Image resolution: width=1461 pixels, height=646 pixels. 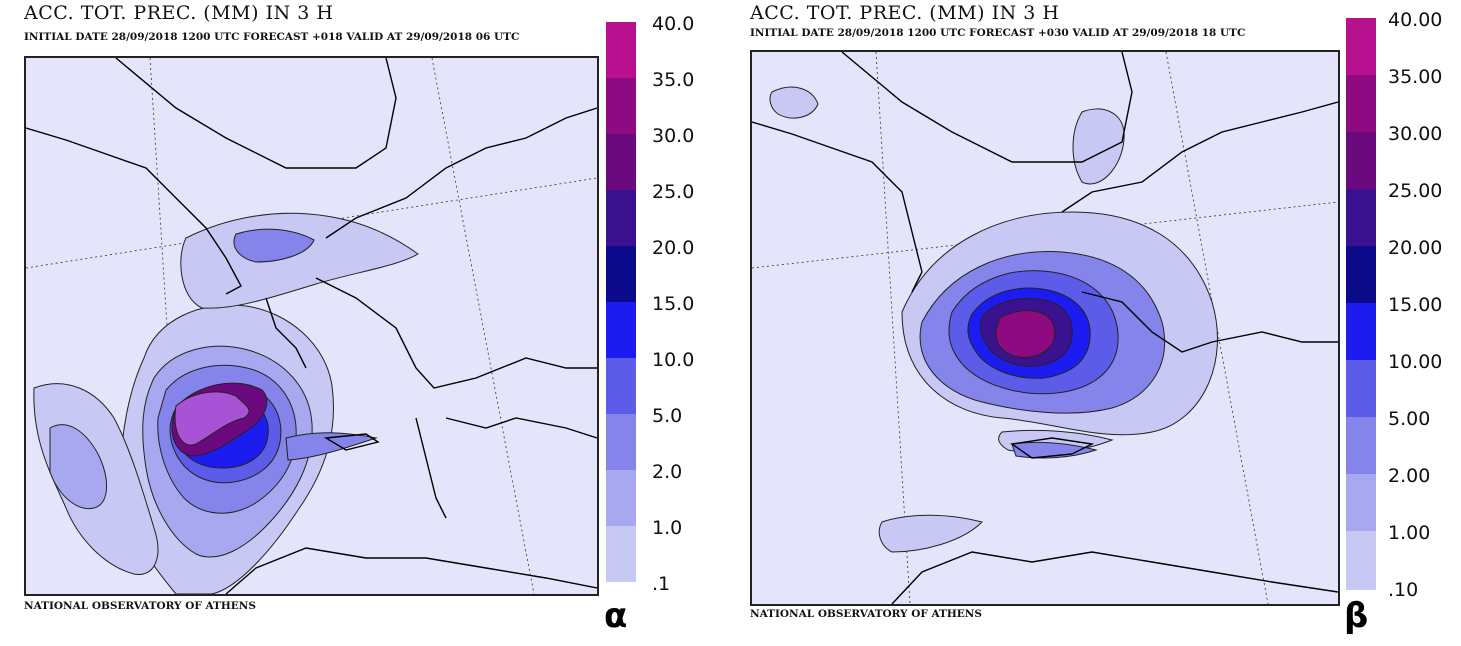 I want to click on panel-a-legend-label: 15.0, so click(x=673, y=304).